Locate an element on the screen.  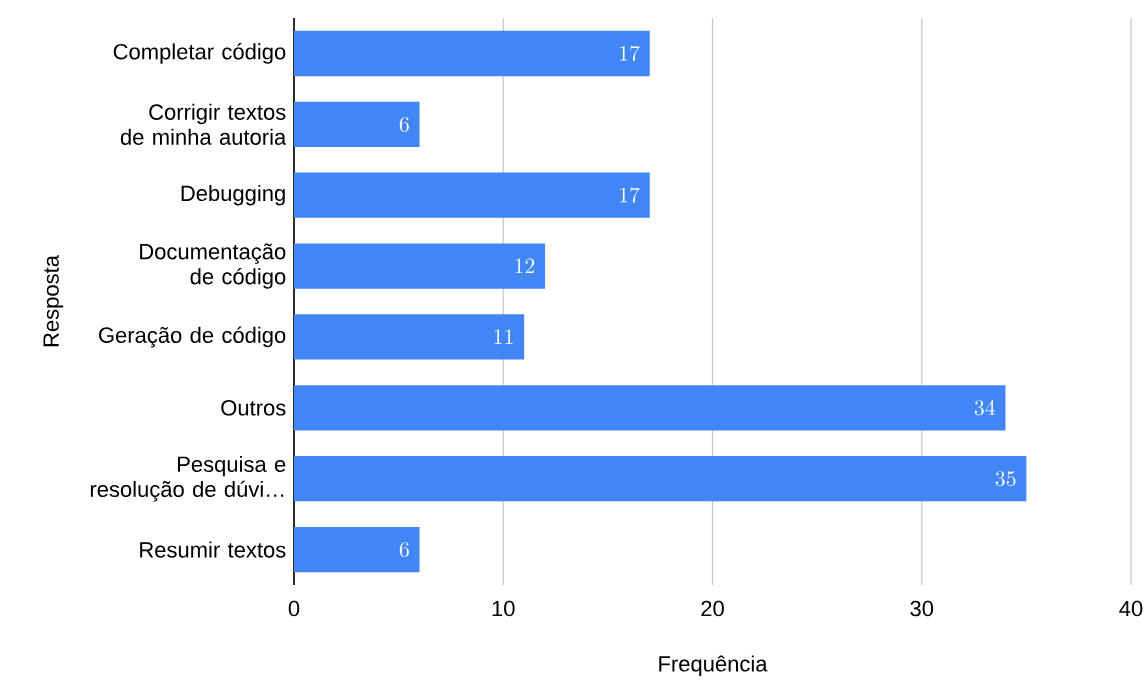
x-tick-label: 0 is located at coordinates (294, 608).